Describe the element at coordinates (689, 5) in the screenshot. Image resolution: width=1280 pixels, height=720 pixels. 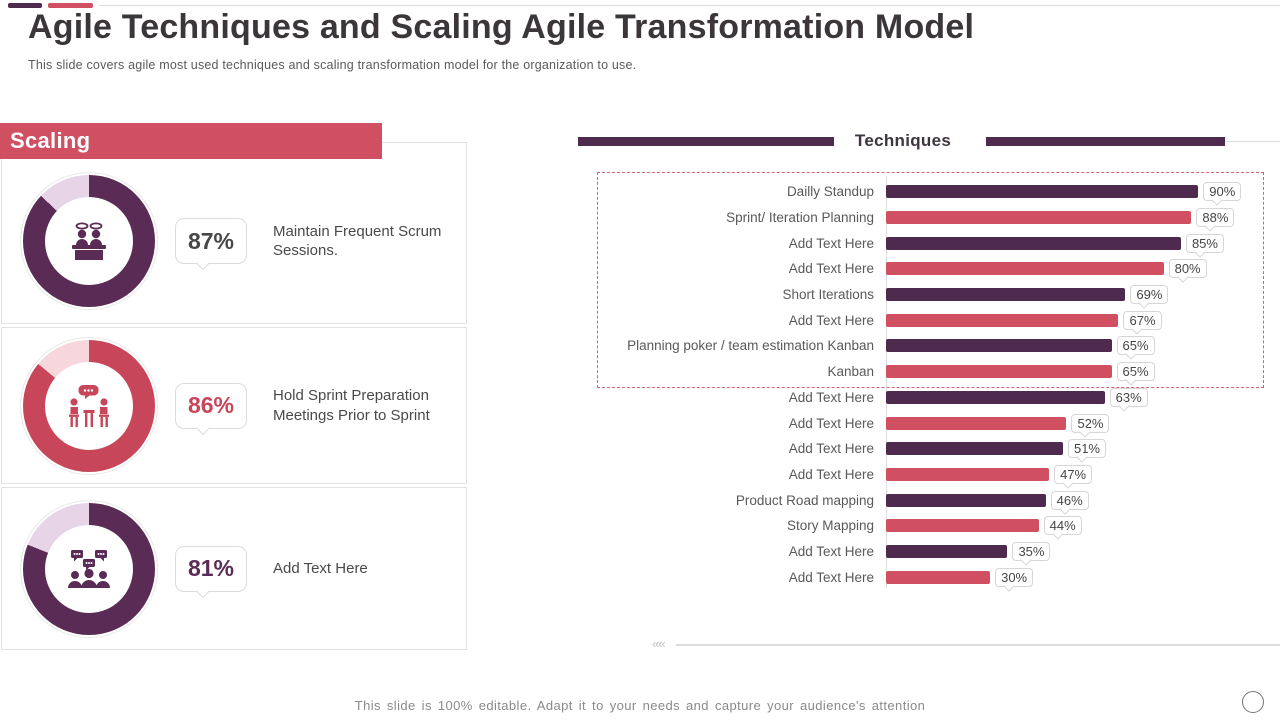
I see `top-divider-line` at that location.